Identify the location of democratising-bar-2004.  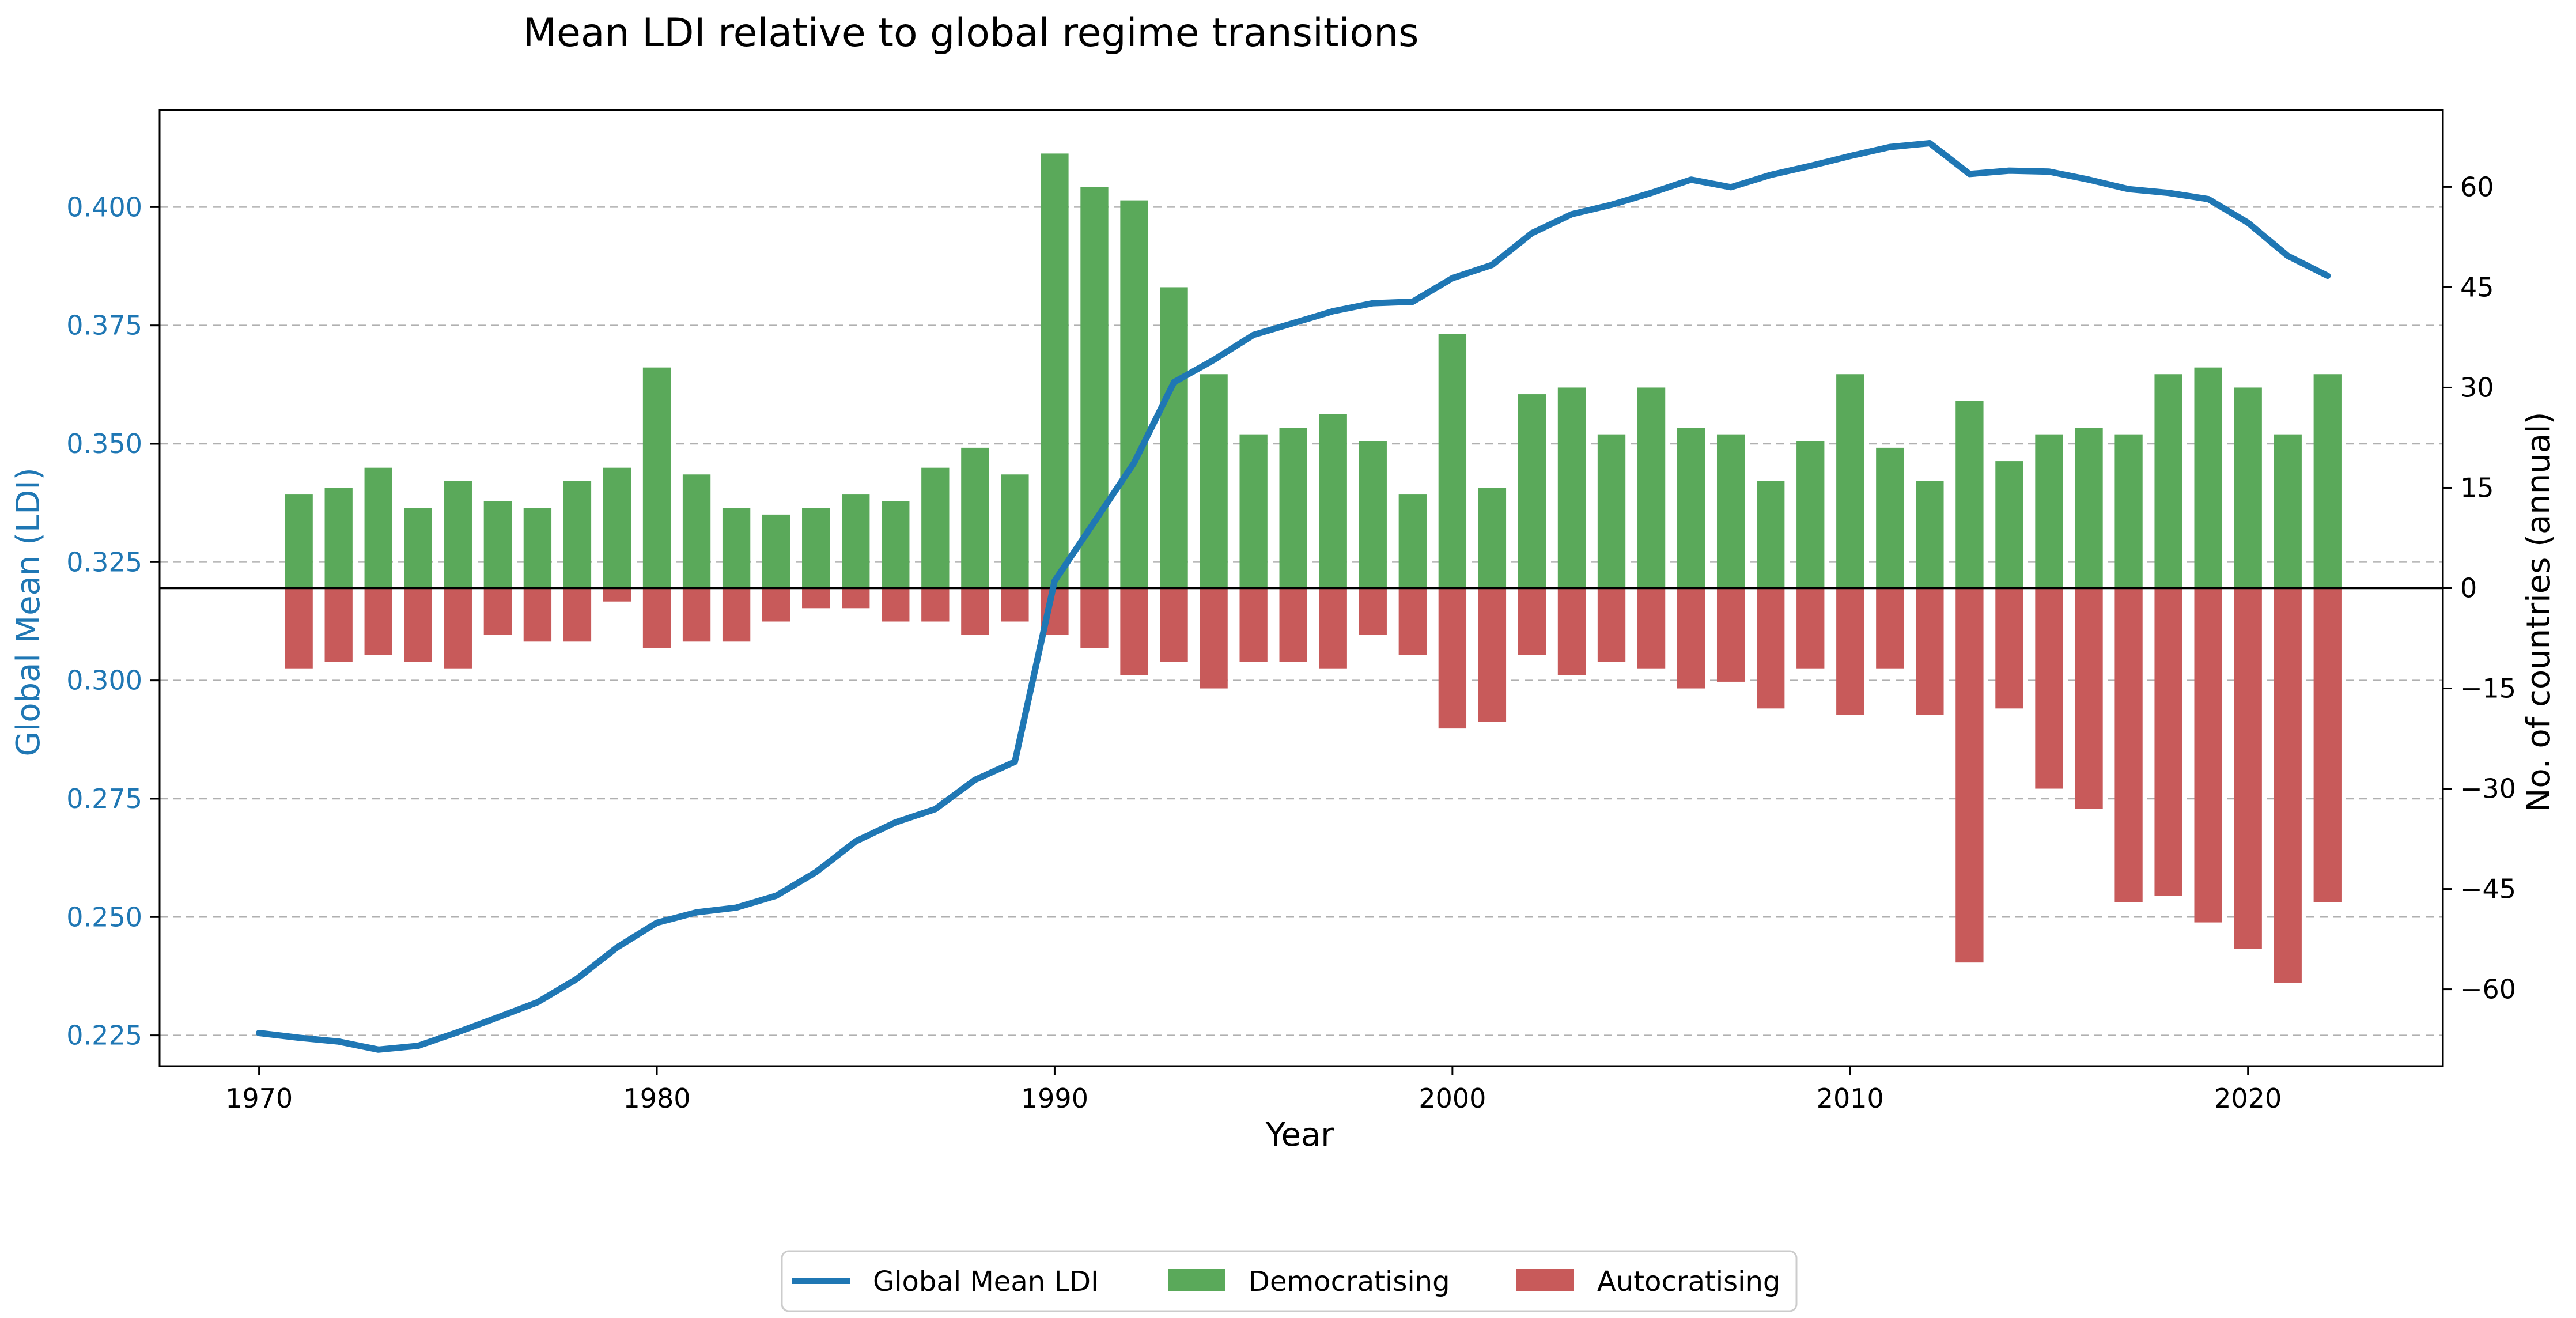
(1611, 511).